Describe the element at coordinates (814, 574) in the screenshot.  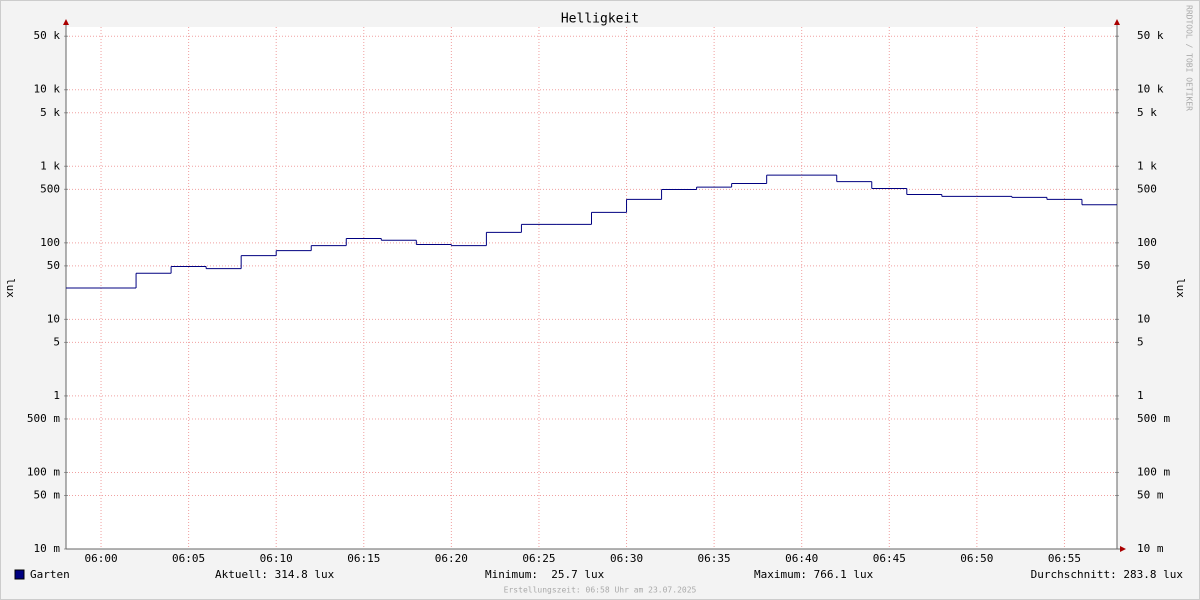
I see `stat: Maximum: 766.1 lux` at that location.